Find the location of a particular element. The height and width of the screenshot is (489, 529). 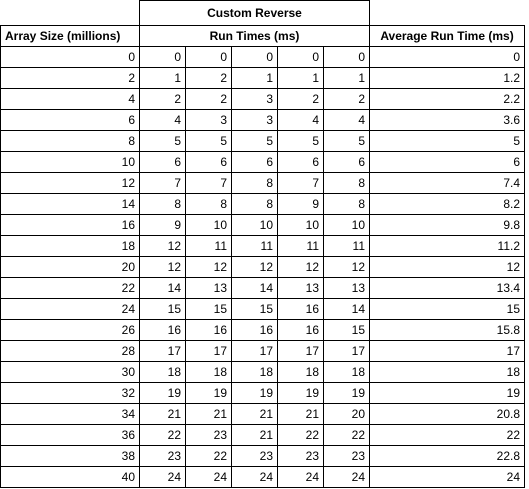

array-size-cell: 38 is located at coordinates (70, 456).